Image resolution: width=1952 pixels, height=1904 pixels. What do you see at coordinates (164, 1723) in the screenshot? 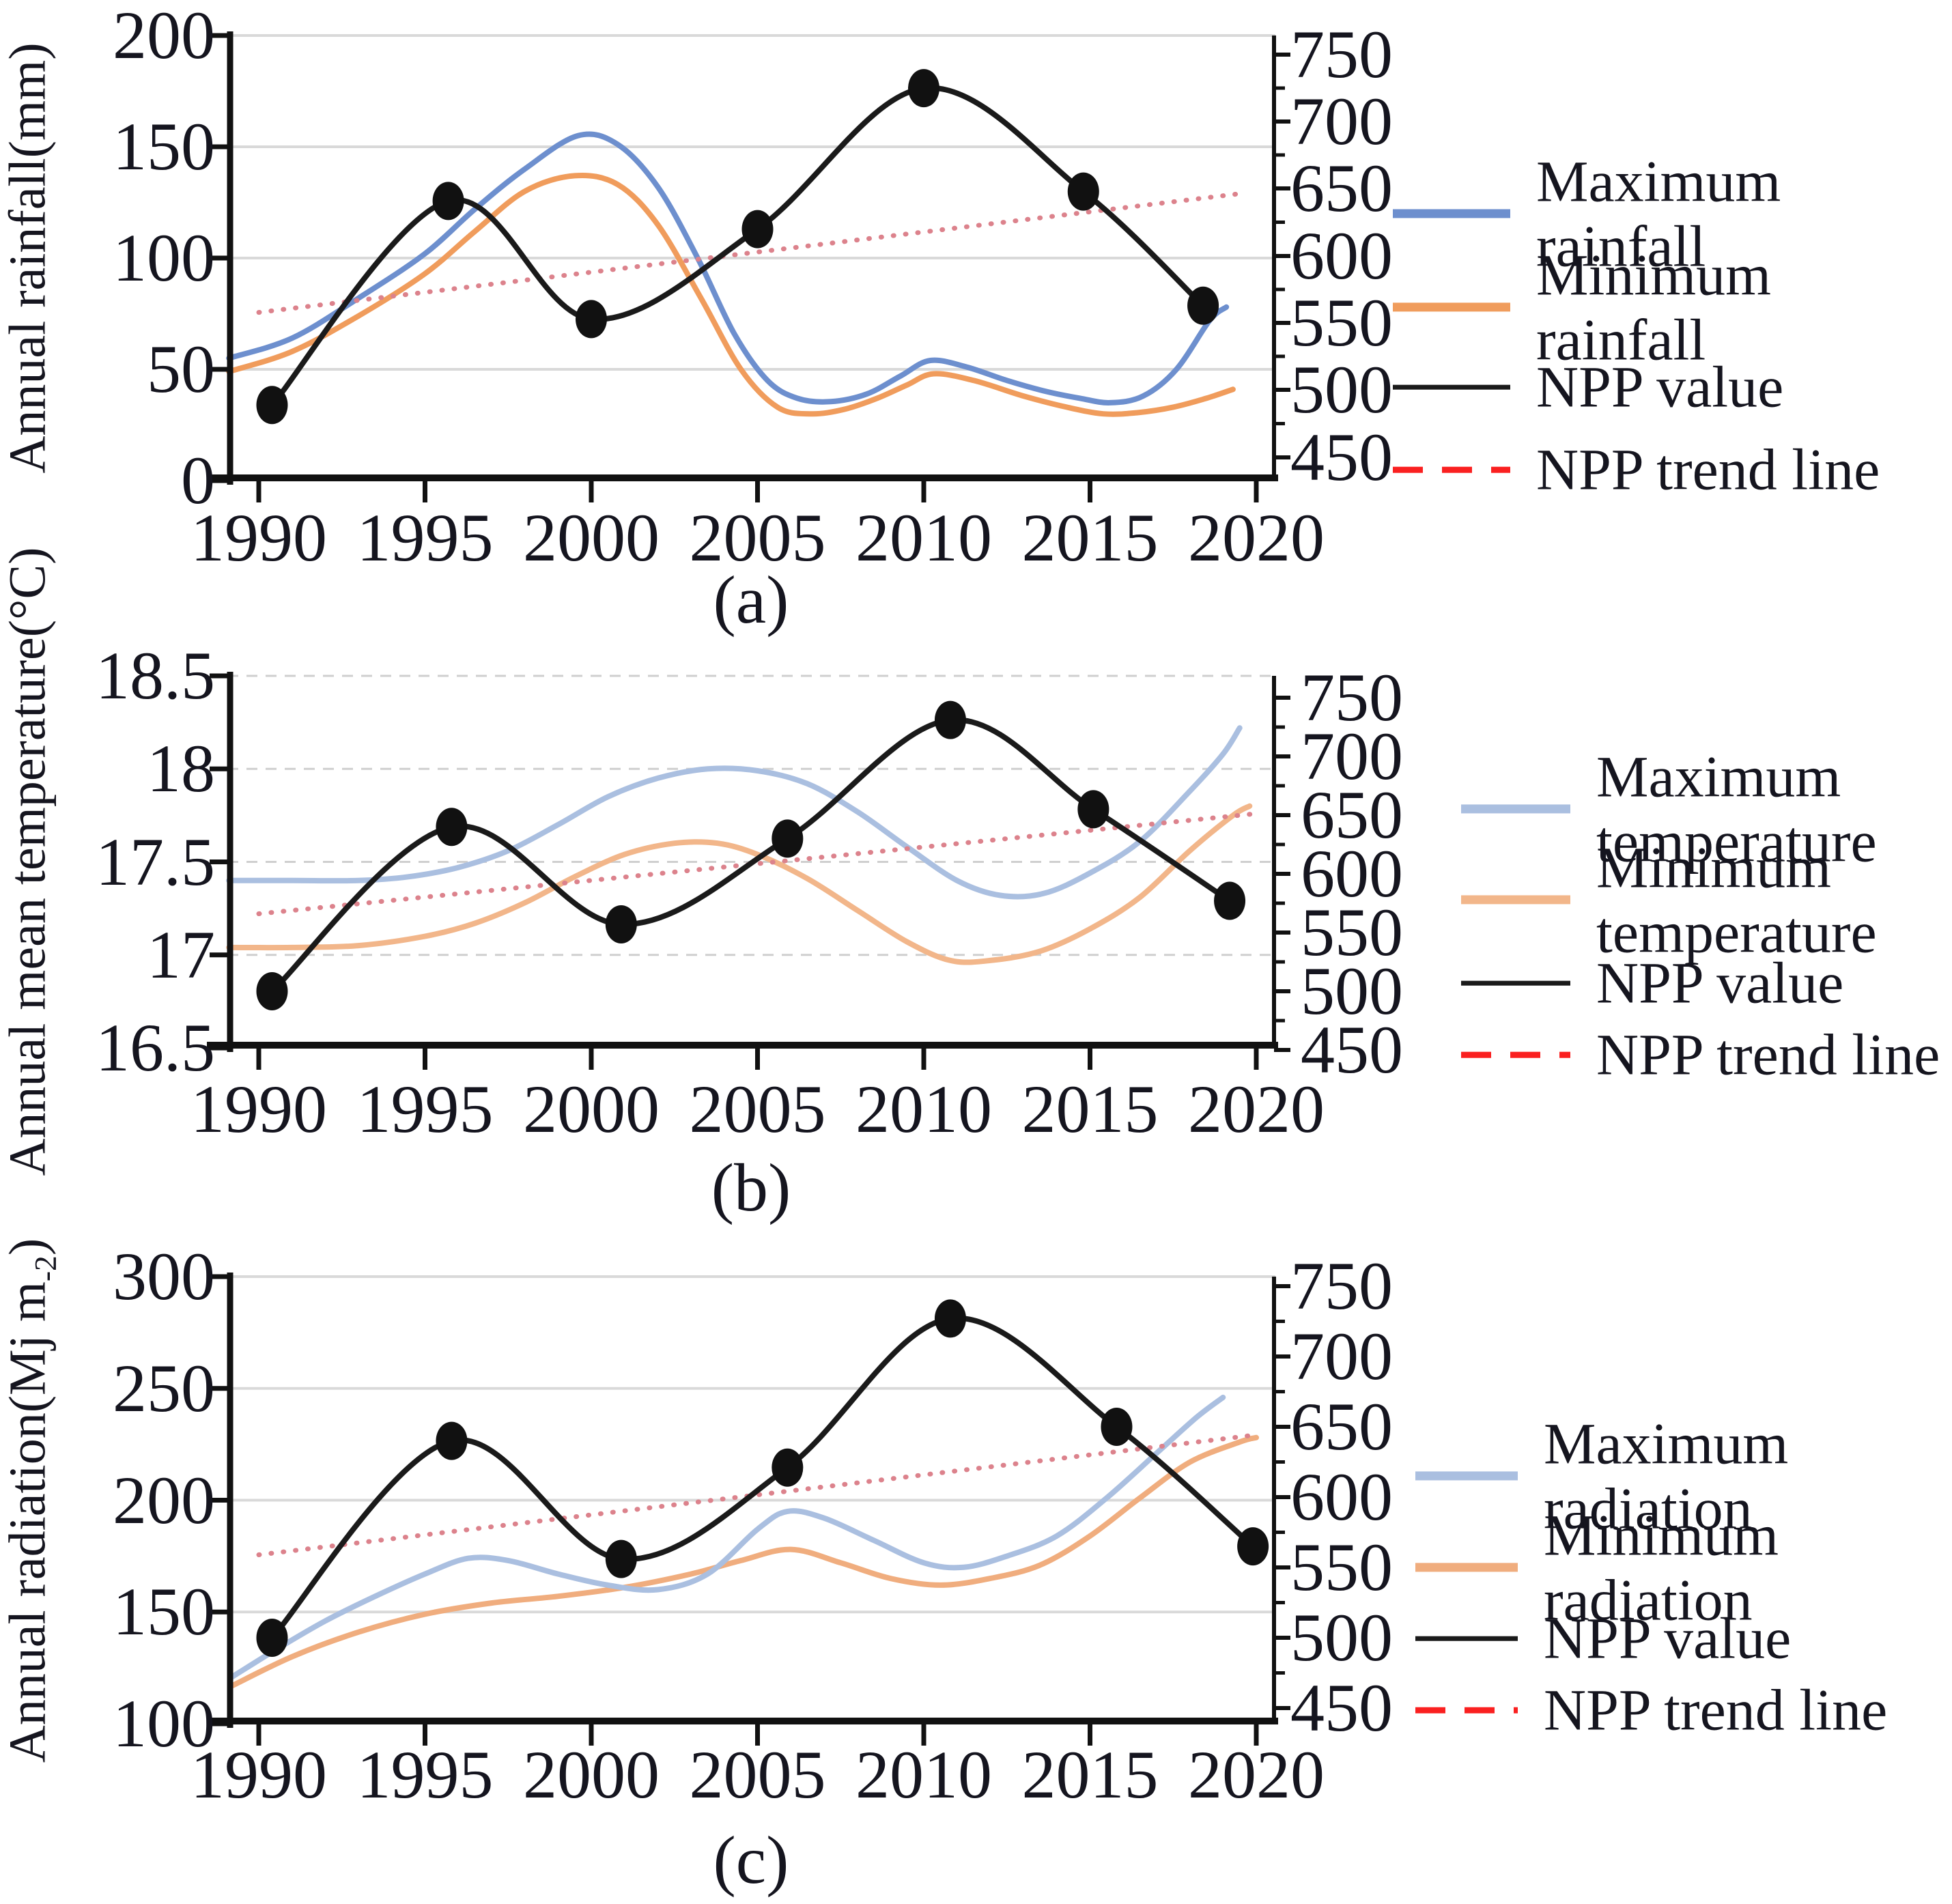
I see `y-axis-tick-label: 100` at bounding box center [164, 1723].